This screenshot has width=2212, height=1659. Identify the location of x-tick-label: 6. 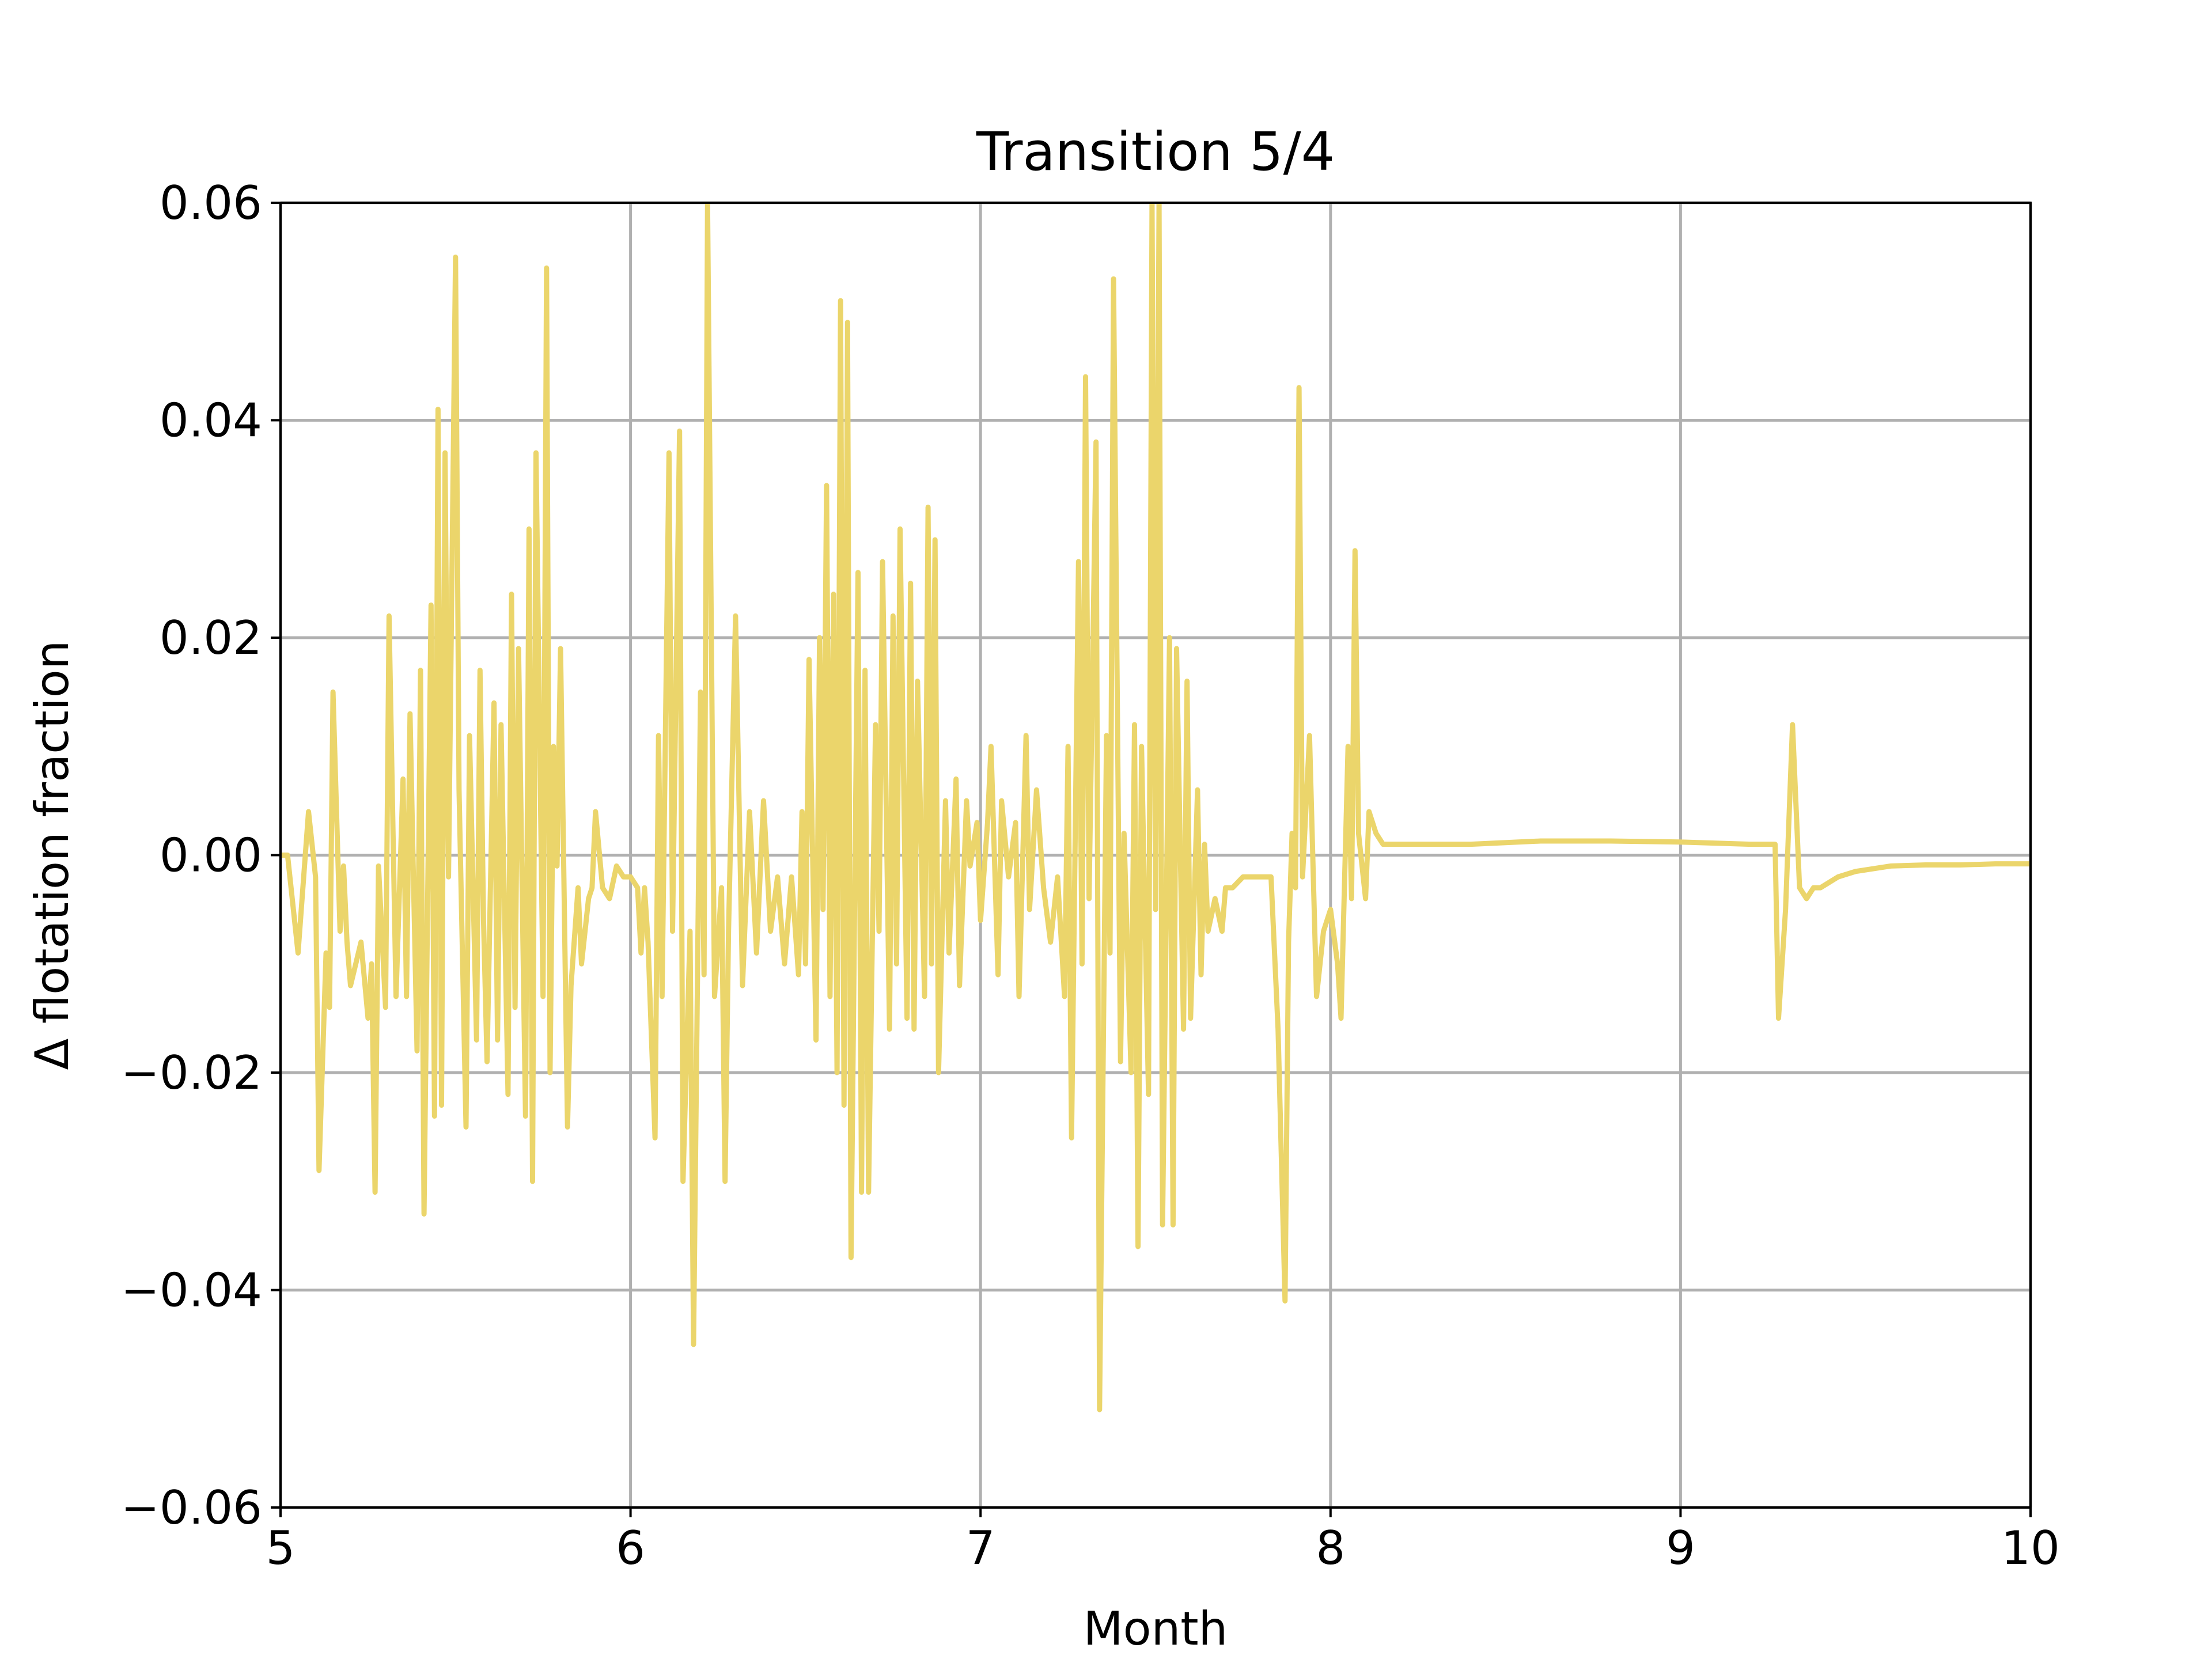
(630, 1548).